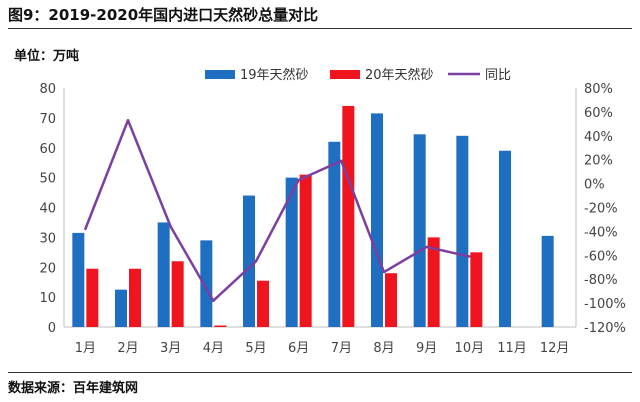 The width and height of the screenshot is (640, 402). Describe the element at coordinates (170, 348) in the screenshot. I see `x-tick-label: 3月` at that location.